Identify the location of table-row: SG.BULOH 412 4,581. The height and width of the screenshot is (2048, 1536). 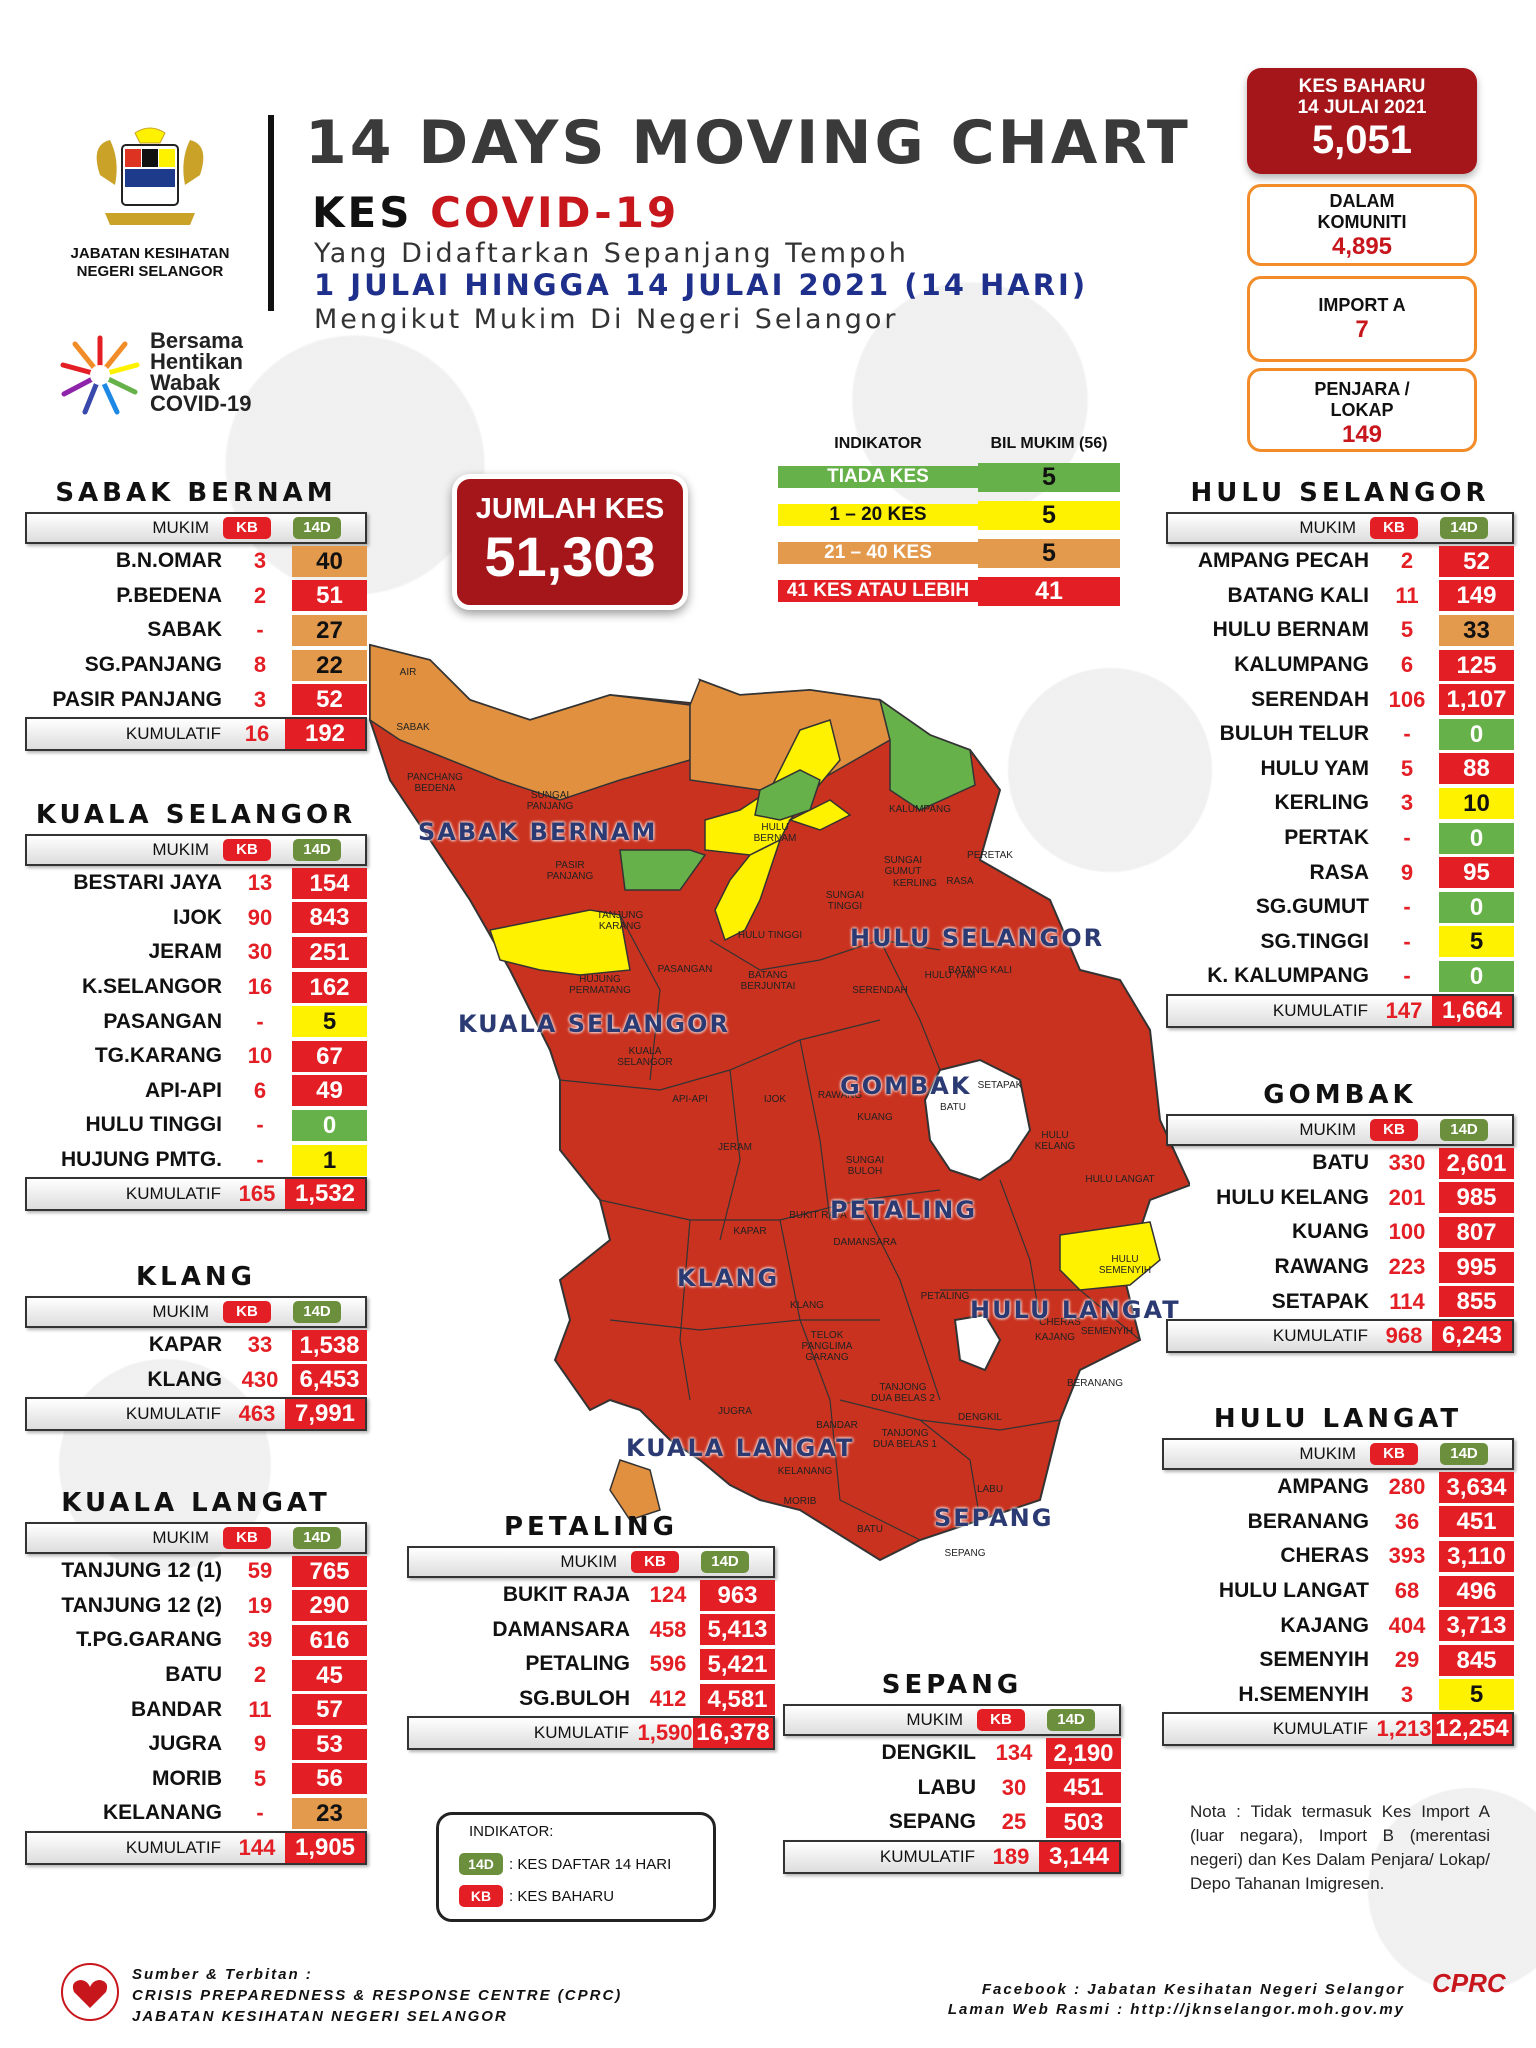
(591, 1699).